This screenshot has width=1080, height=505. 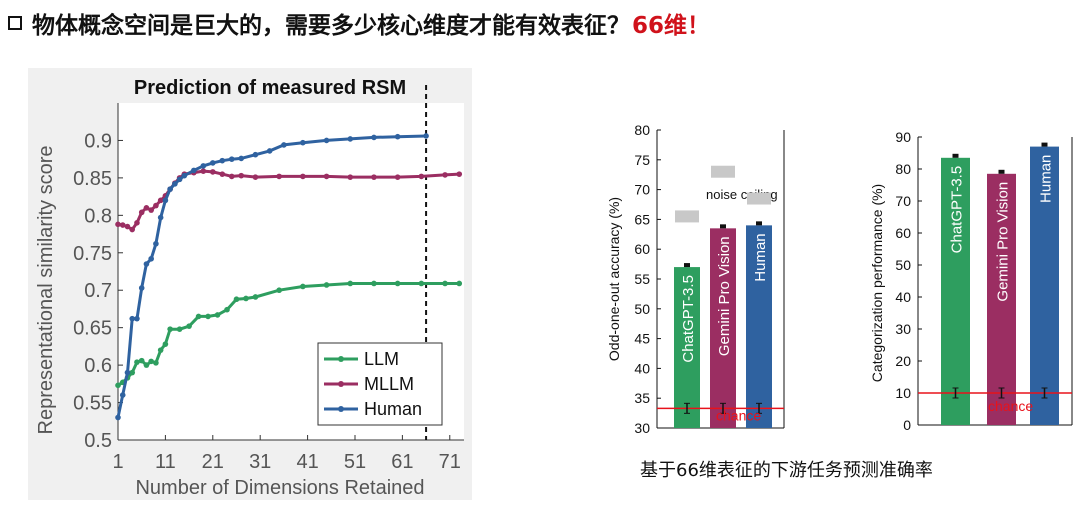 I want to click on title-highlight: 66维！, so click(x=671, y=26).